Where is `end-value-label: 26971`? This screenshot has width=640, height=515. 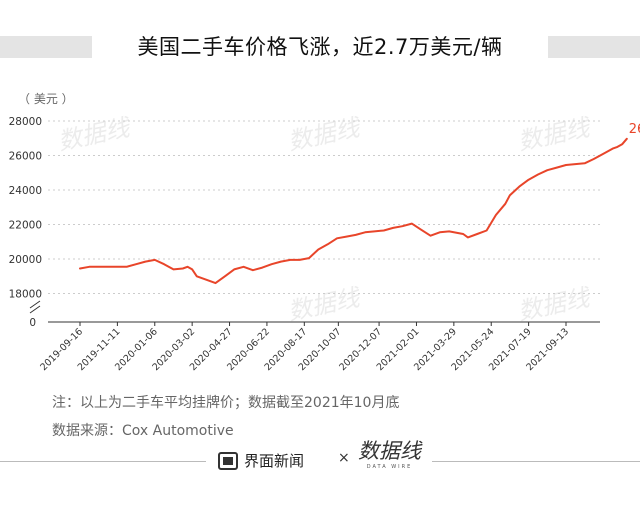
end-value-label: 26971 is located at coordinates (634, 129).